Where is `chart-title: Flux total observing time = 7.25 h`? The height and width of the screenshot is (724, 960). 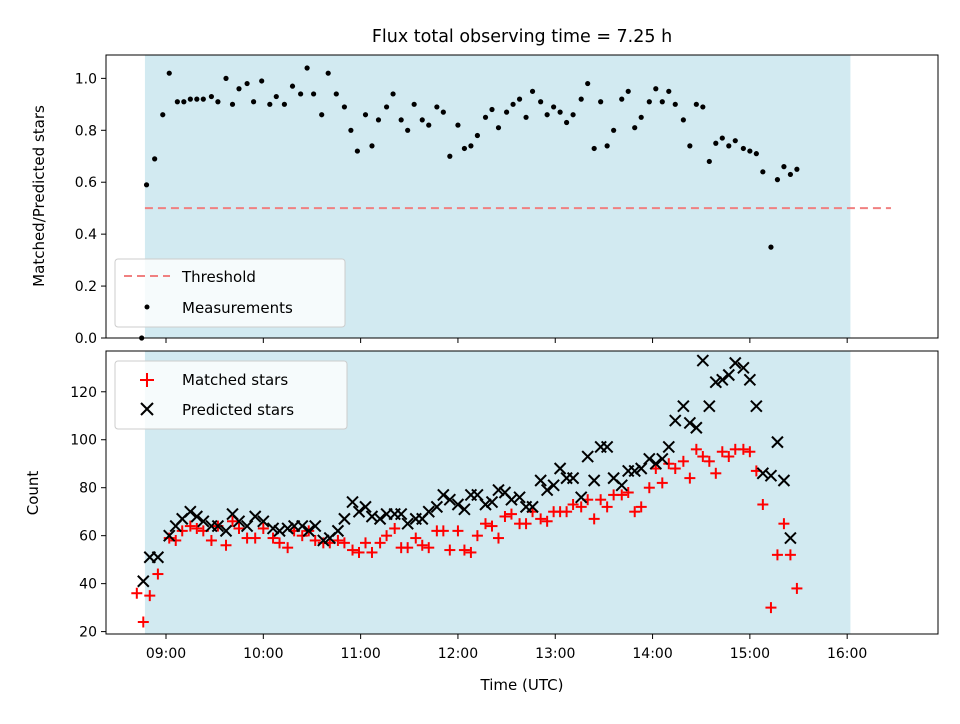 chart-title: Flux total observing time = 7.25 h is located at coordinates (522, 37).